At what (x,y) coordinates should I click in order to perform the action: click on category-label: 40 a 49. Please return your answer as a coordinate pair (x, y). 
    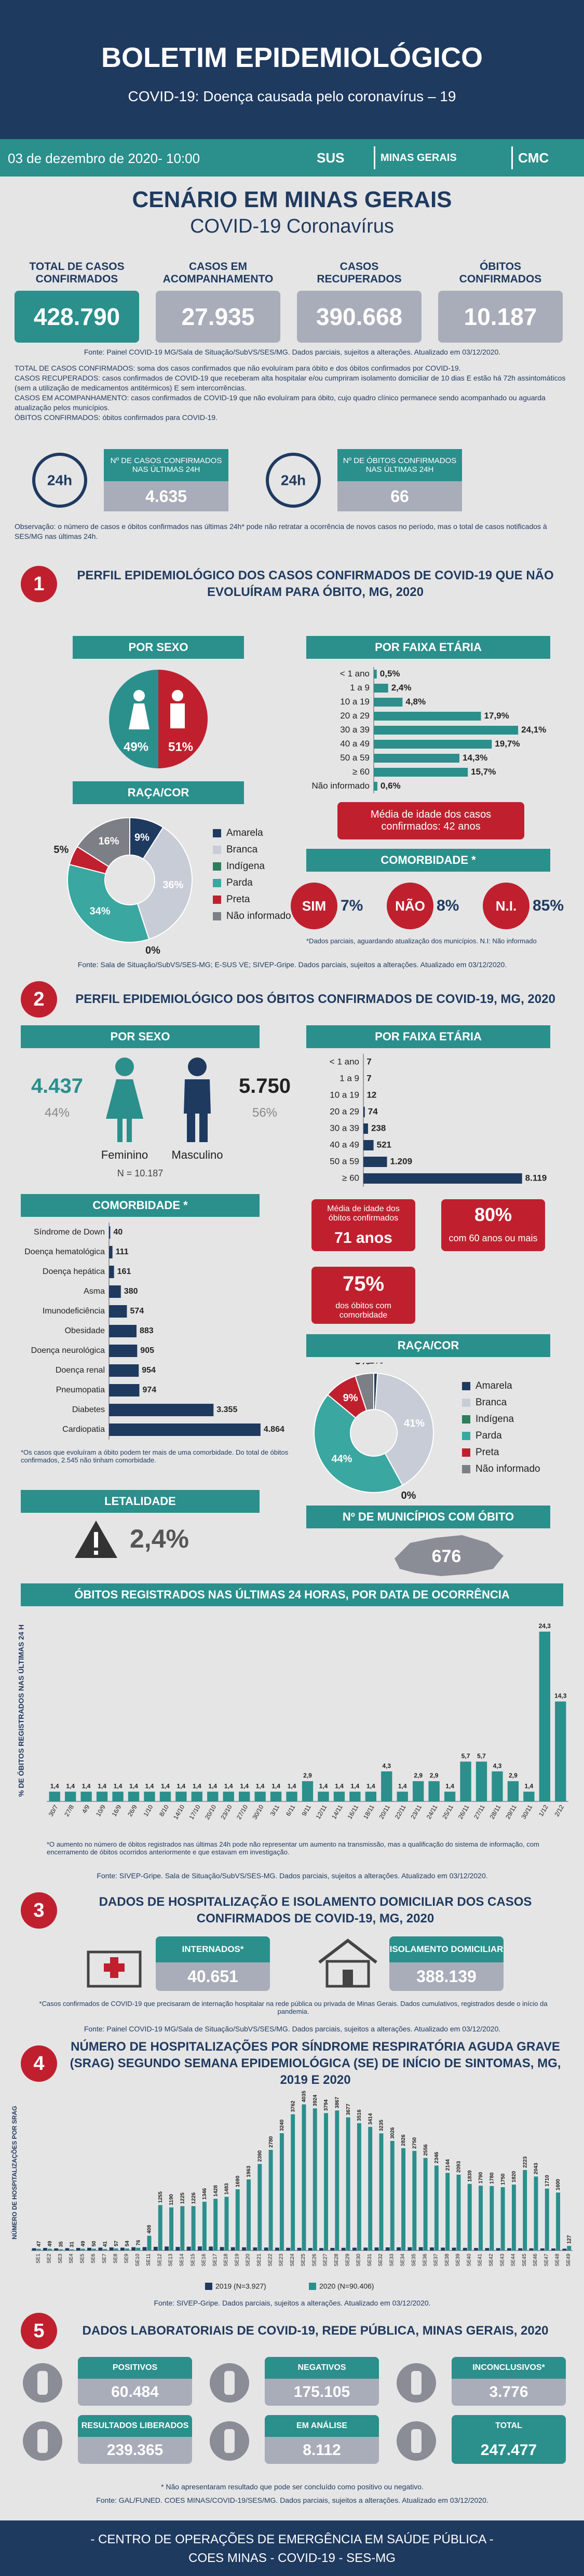
    Looking at the image, I should click on (355, 744).